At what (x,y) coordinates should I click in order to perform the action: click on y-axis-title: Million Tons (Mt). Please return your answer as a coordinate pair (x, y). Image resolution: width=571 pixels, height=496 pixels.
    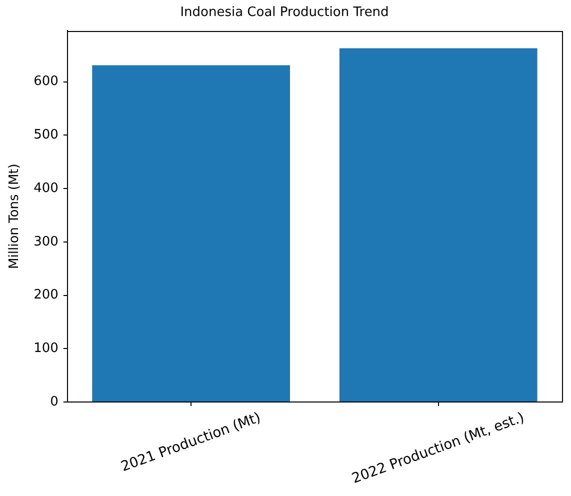
    Looking at the image, I should click on (14, 216).